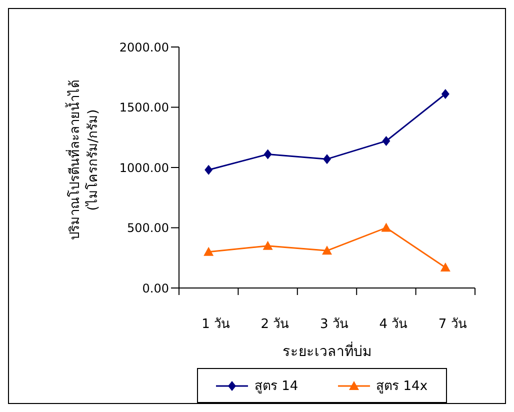  I want to click on x-tick-label: 7 วัน, so click(452, 324).